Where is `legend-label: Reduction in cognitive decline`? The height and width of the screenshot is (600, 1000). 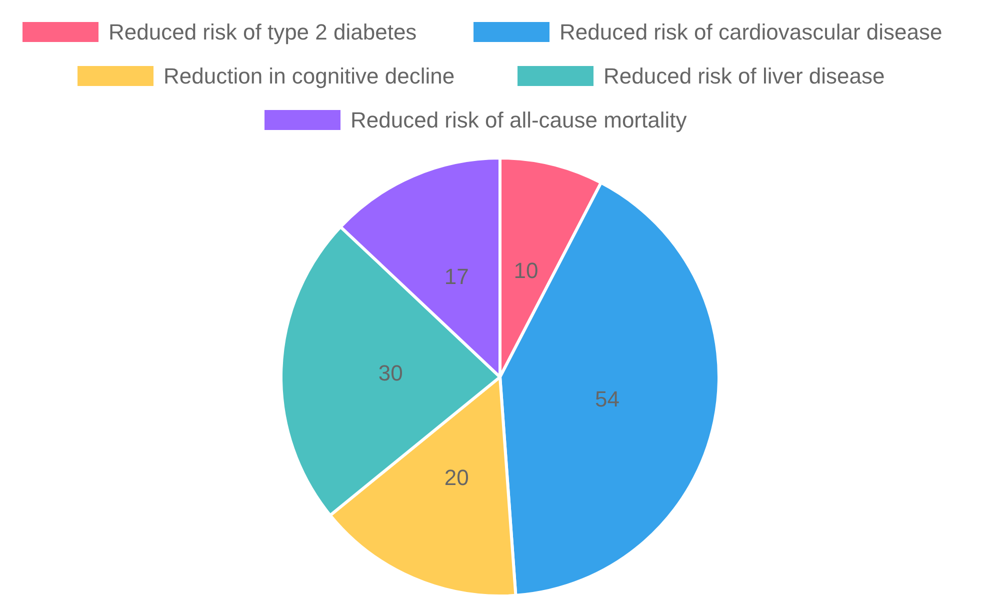
legend-label: Reduction in cognitive decline is located at coordinates (309, 76).